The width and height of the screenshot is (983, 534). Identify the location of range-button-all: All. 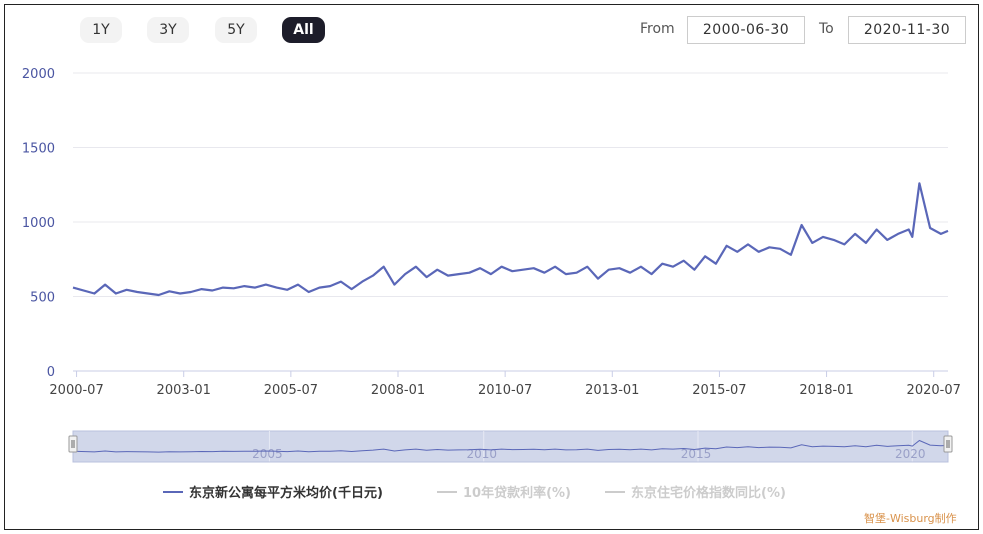
(303, 30).